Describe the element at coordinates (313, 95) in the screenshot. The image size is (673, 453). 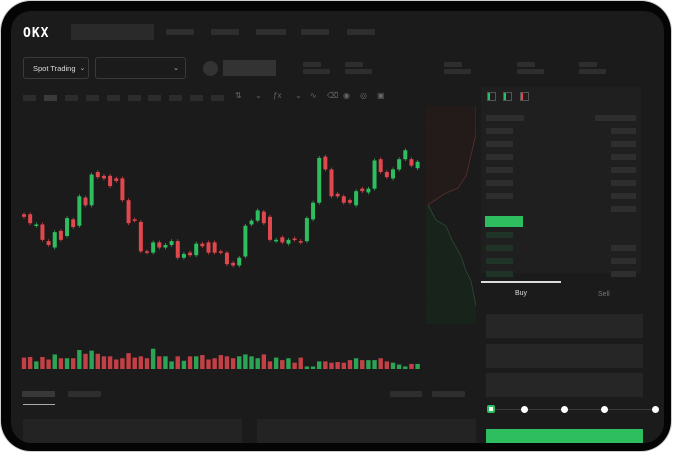
I see `line-icon: ∿` at that location.